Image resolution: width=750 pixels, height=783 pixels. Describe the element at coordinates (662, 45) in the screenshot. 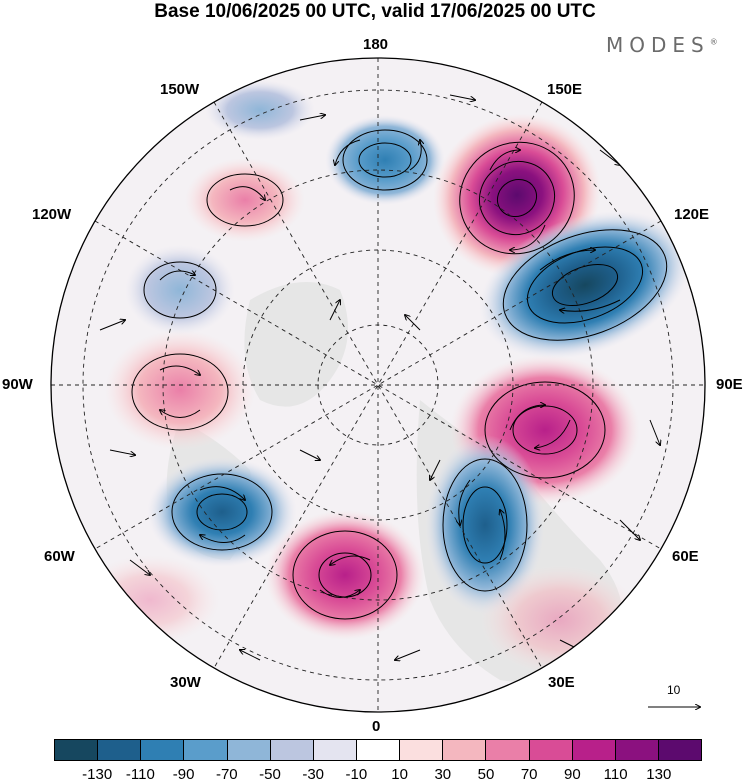

I see `brand-logo: MODES®` at that location.